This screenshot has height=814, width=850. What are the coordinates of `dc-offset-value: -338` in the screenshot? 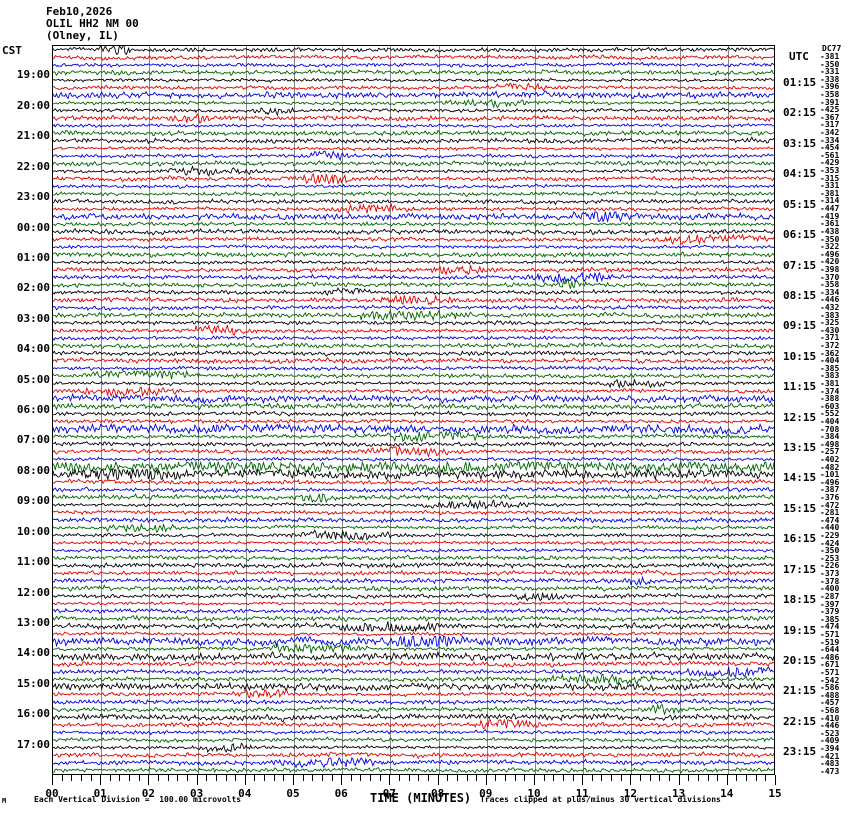 It's located at (830, 79).